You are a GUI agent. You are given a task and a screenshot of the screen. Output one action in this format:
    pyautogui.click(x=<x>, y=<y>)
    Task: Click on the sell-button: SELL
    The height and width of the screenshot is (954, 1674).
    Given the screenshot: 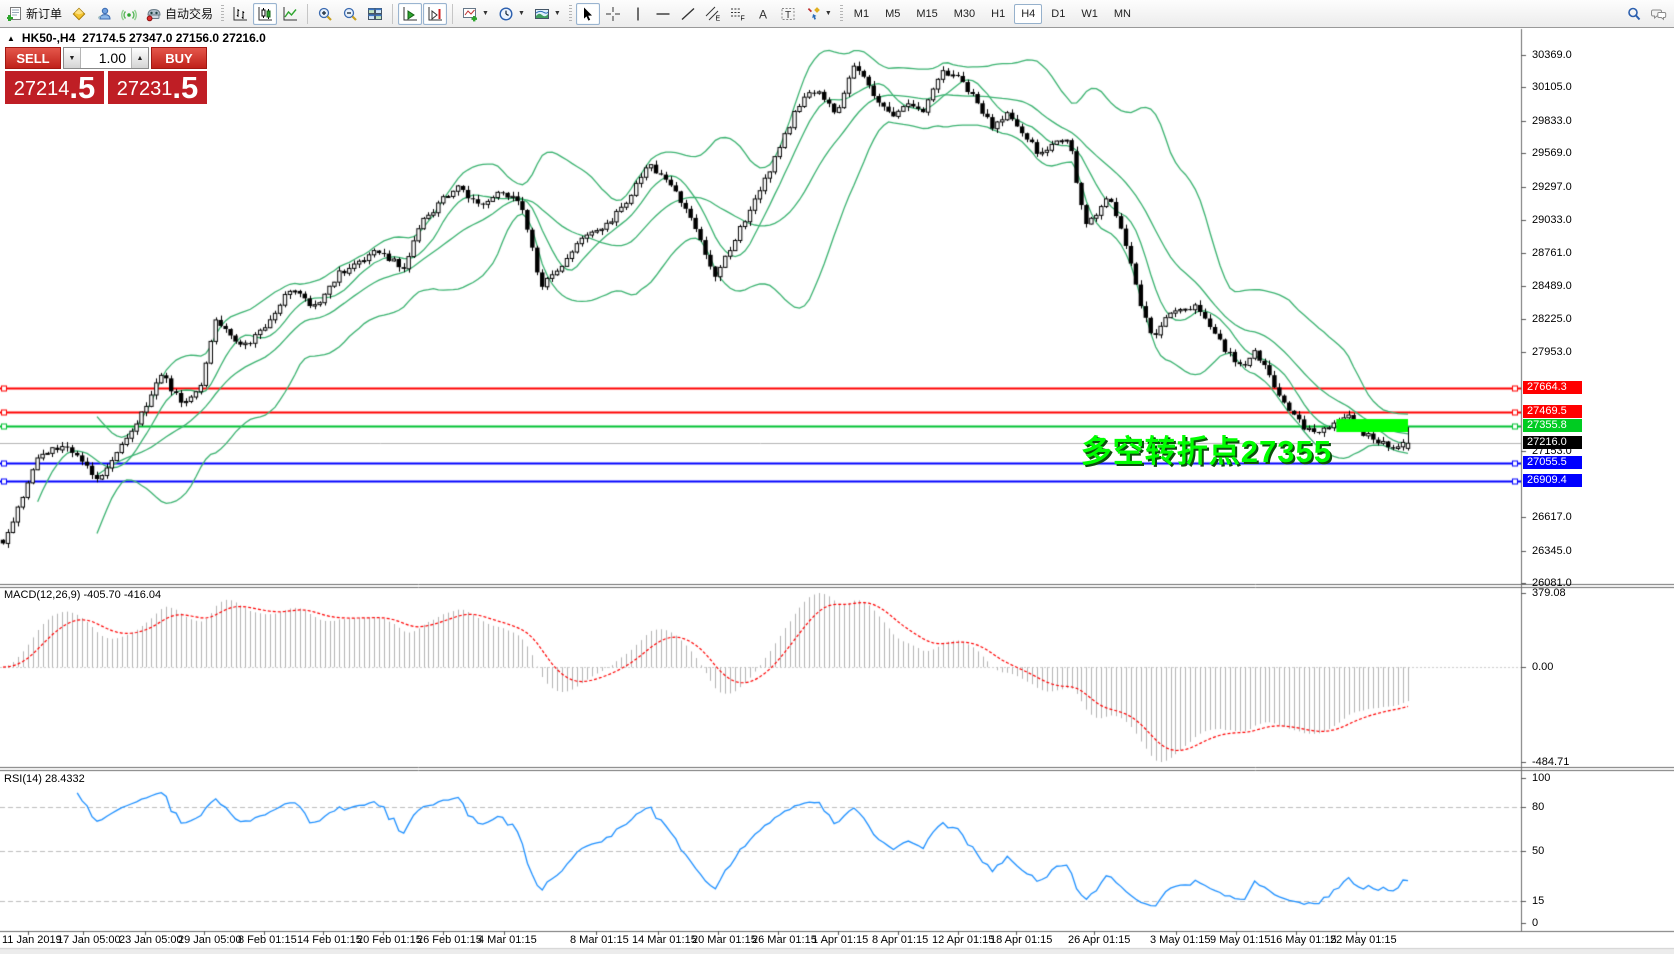 What is the action you would take?
    pyautogui.click(x=33, y=58)
    